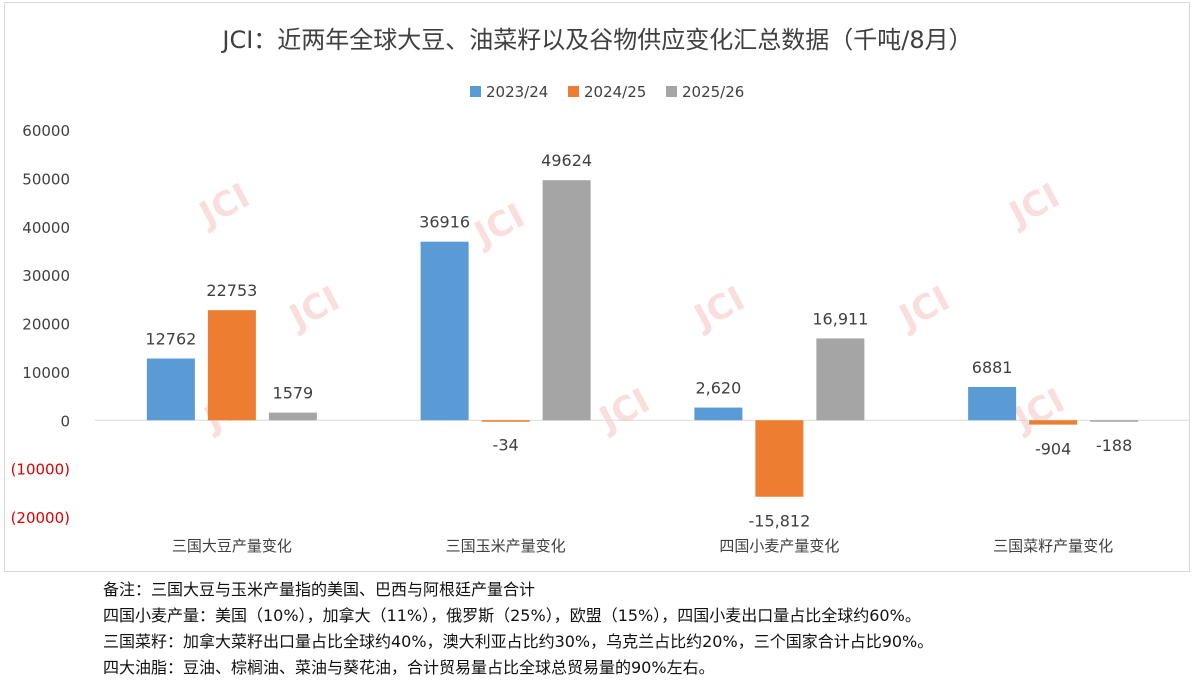  What do you see at coordinates (1053, 546) in the screenshot?
I see `x-category-label: 三国菜籽产量变化` at bounding box center [1053, 546].